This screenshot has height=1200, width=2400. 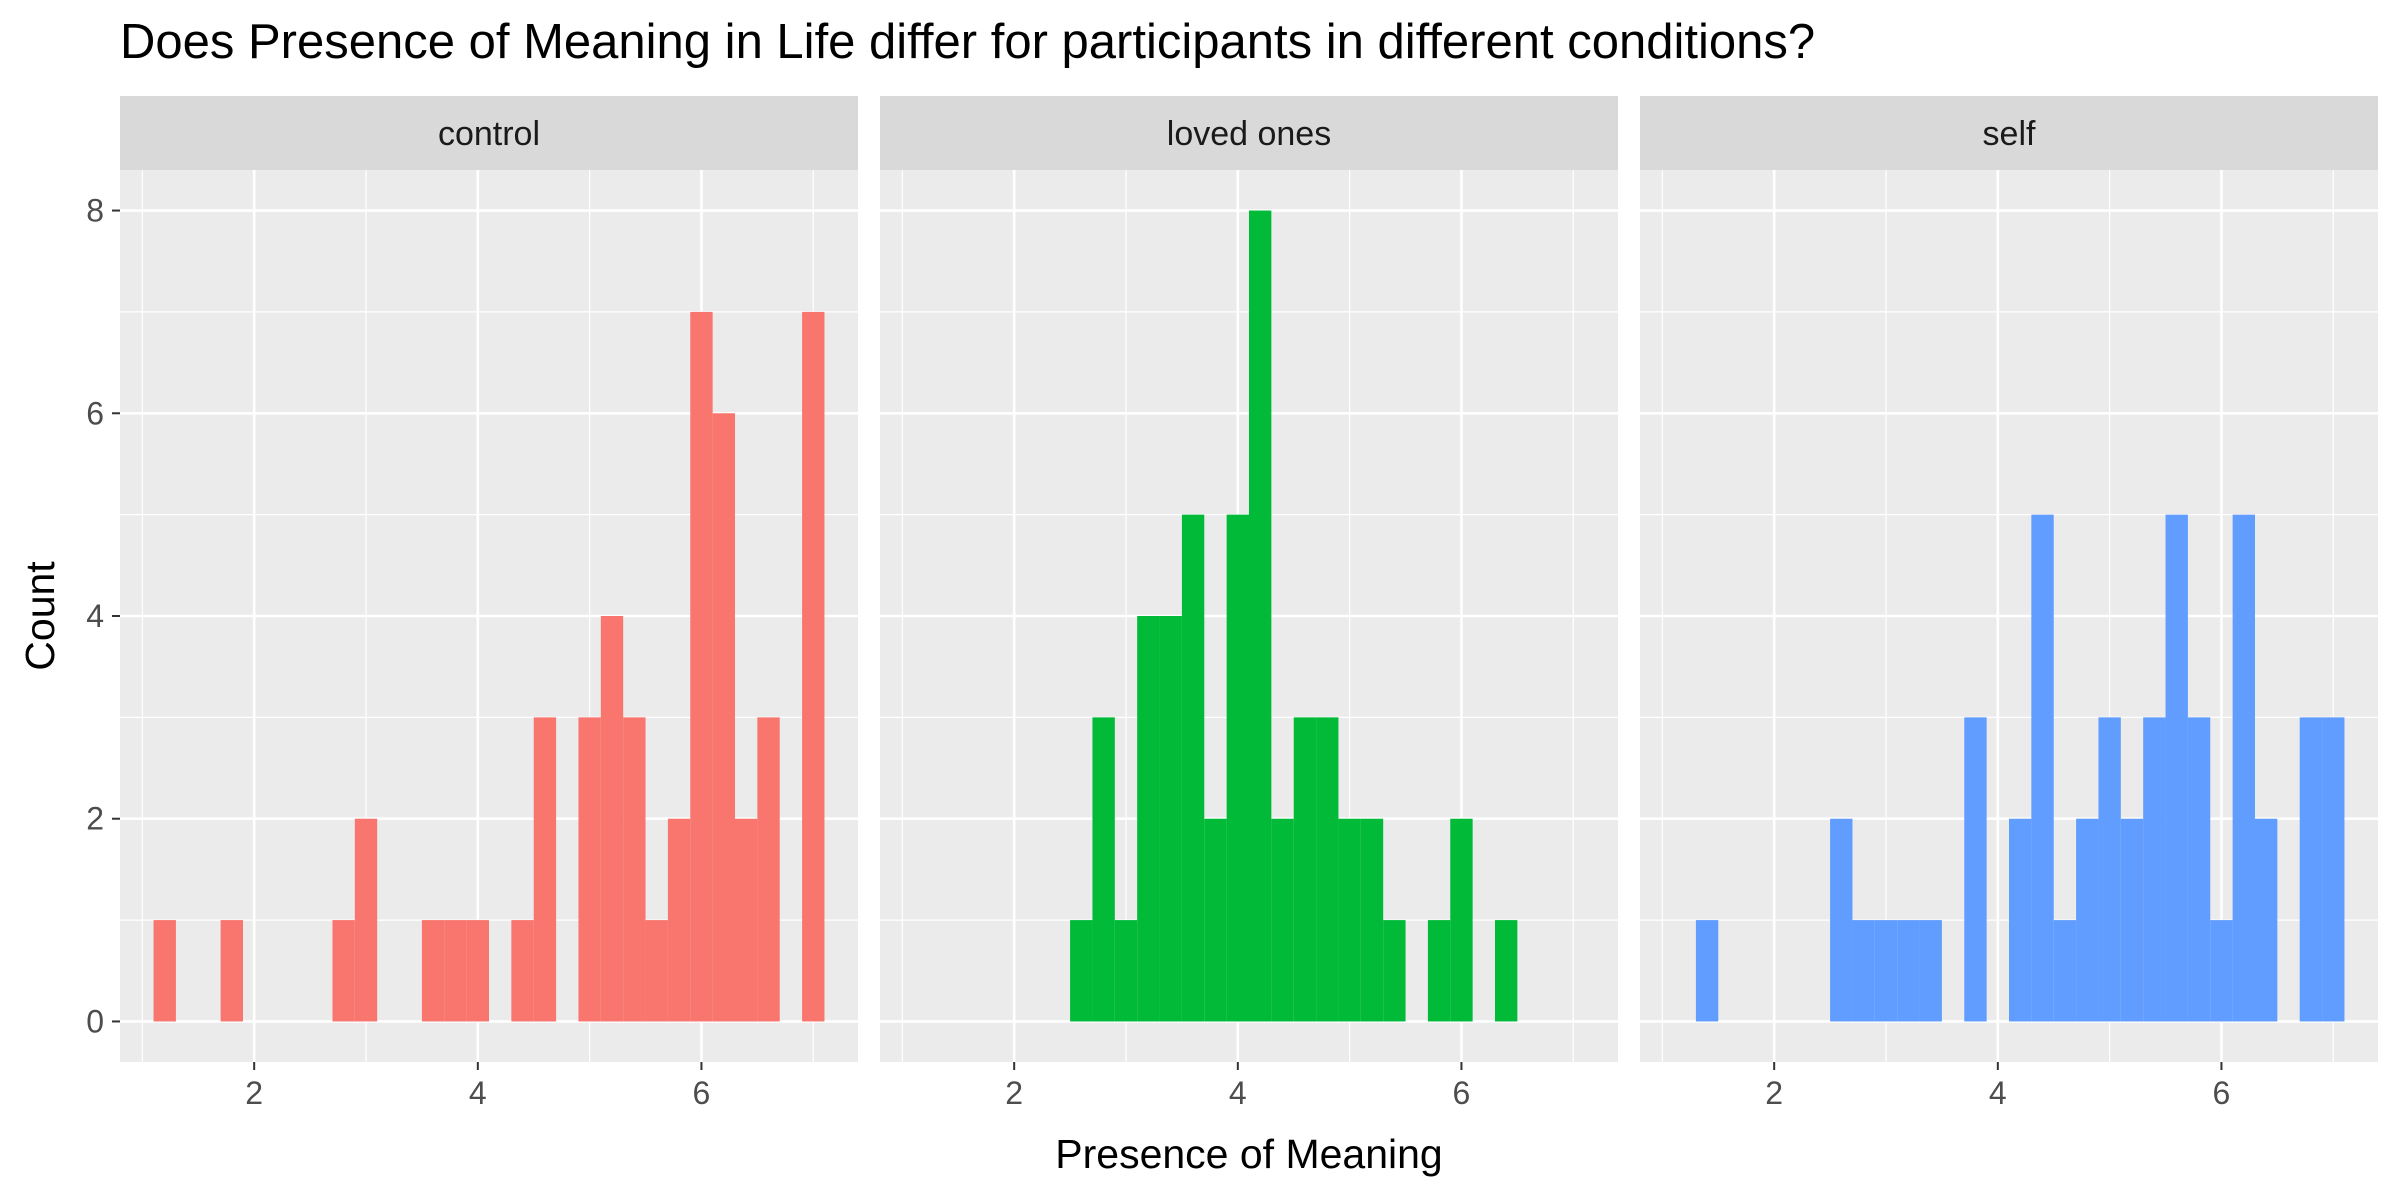 I want to click on x-axes: 2 4 6 2 4 6 2 4 6, so click(x=1237, y=1086).